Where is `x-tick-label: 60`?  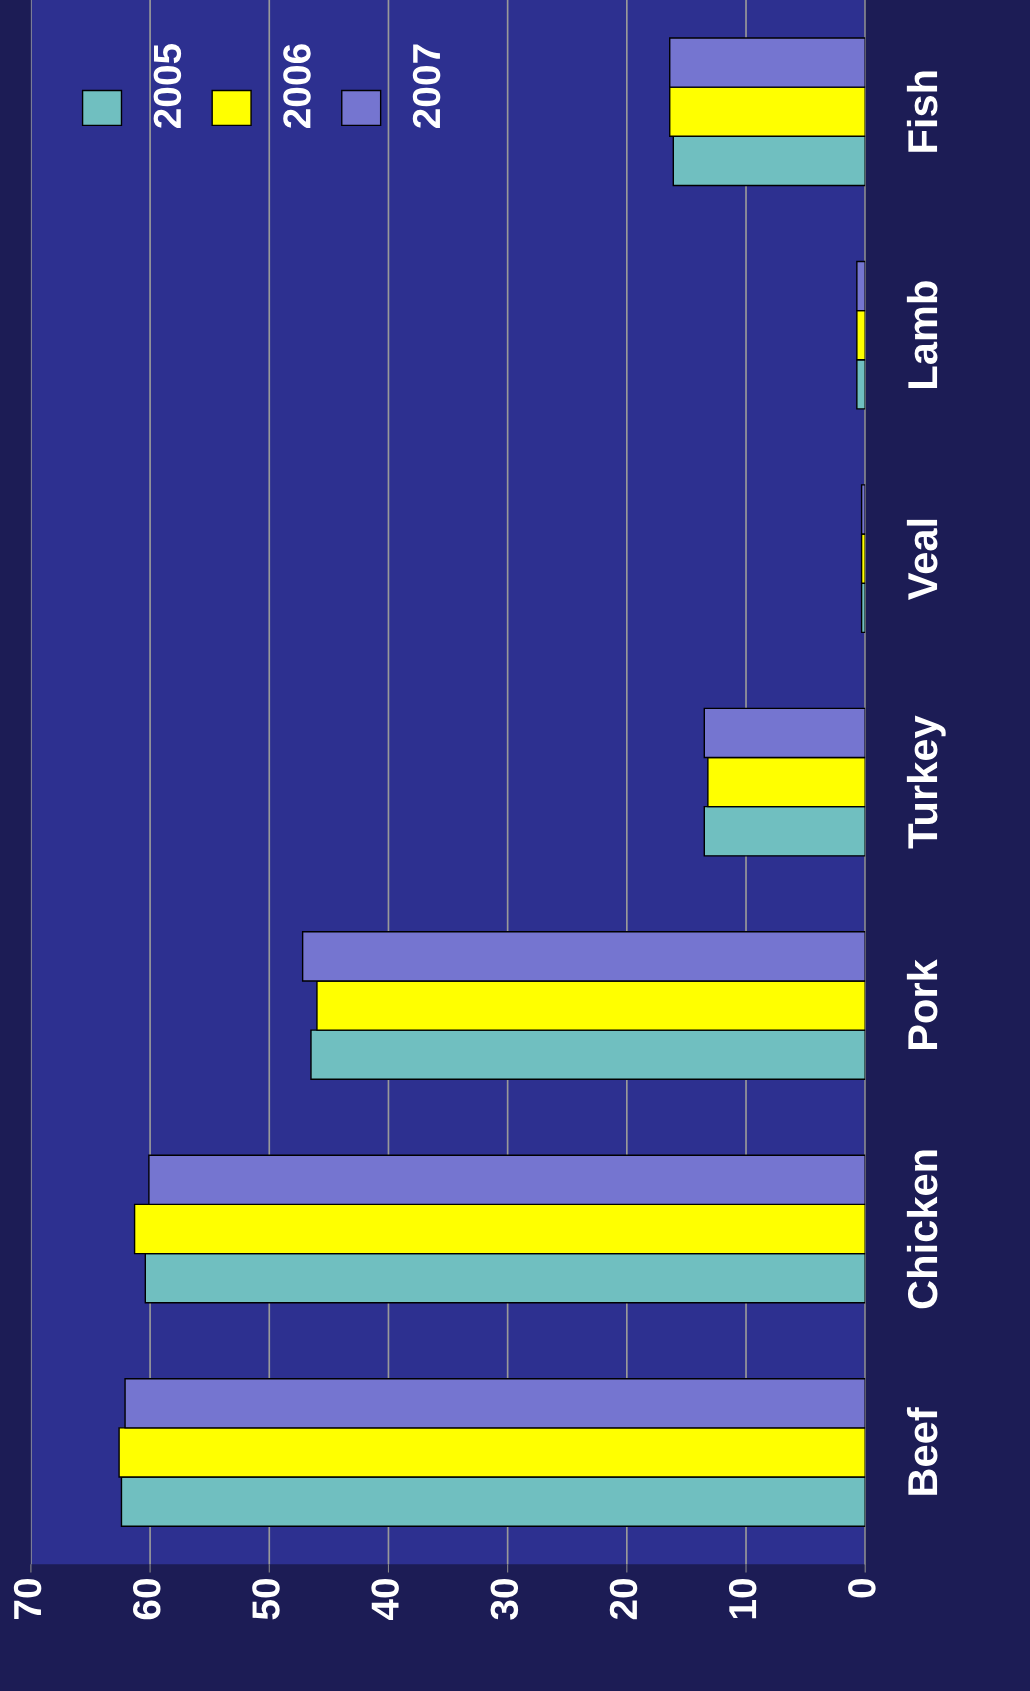 x-tick-label: 60 is located at coordinates (146, 1599).